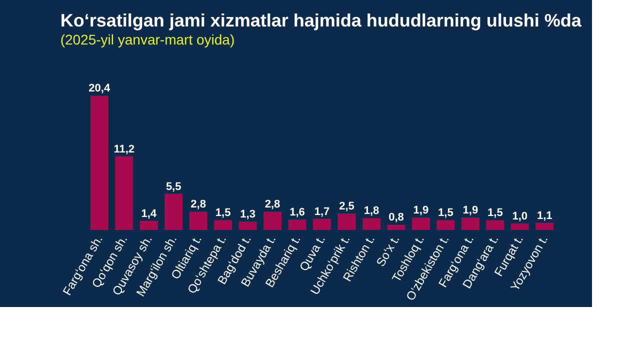 The image size is (640, 360). Describe the element at coordinates (149, 214) in the screenshot. I see `data-label: 1,4` at that location.